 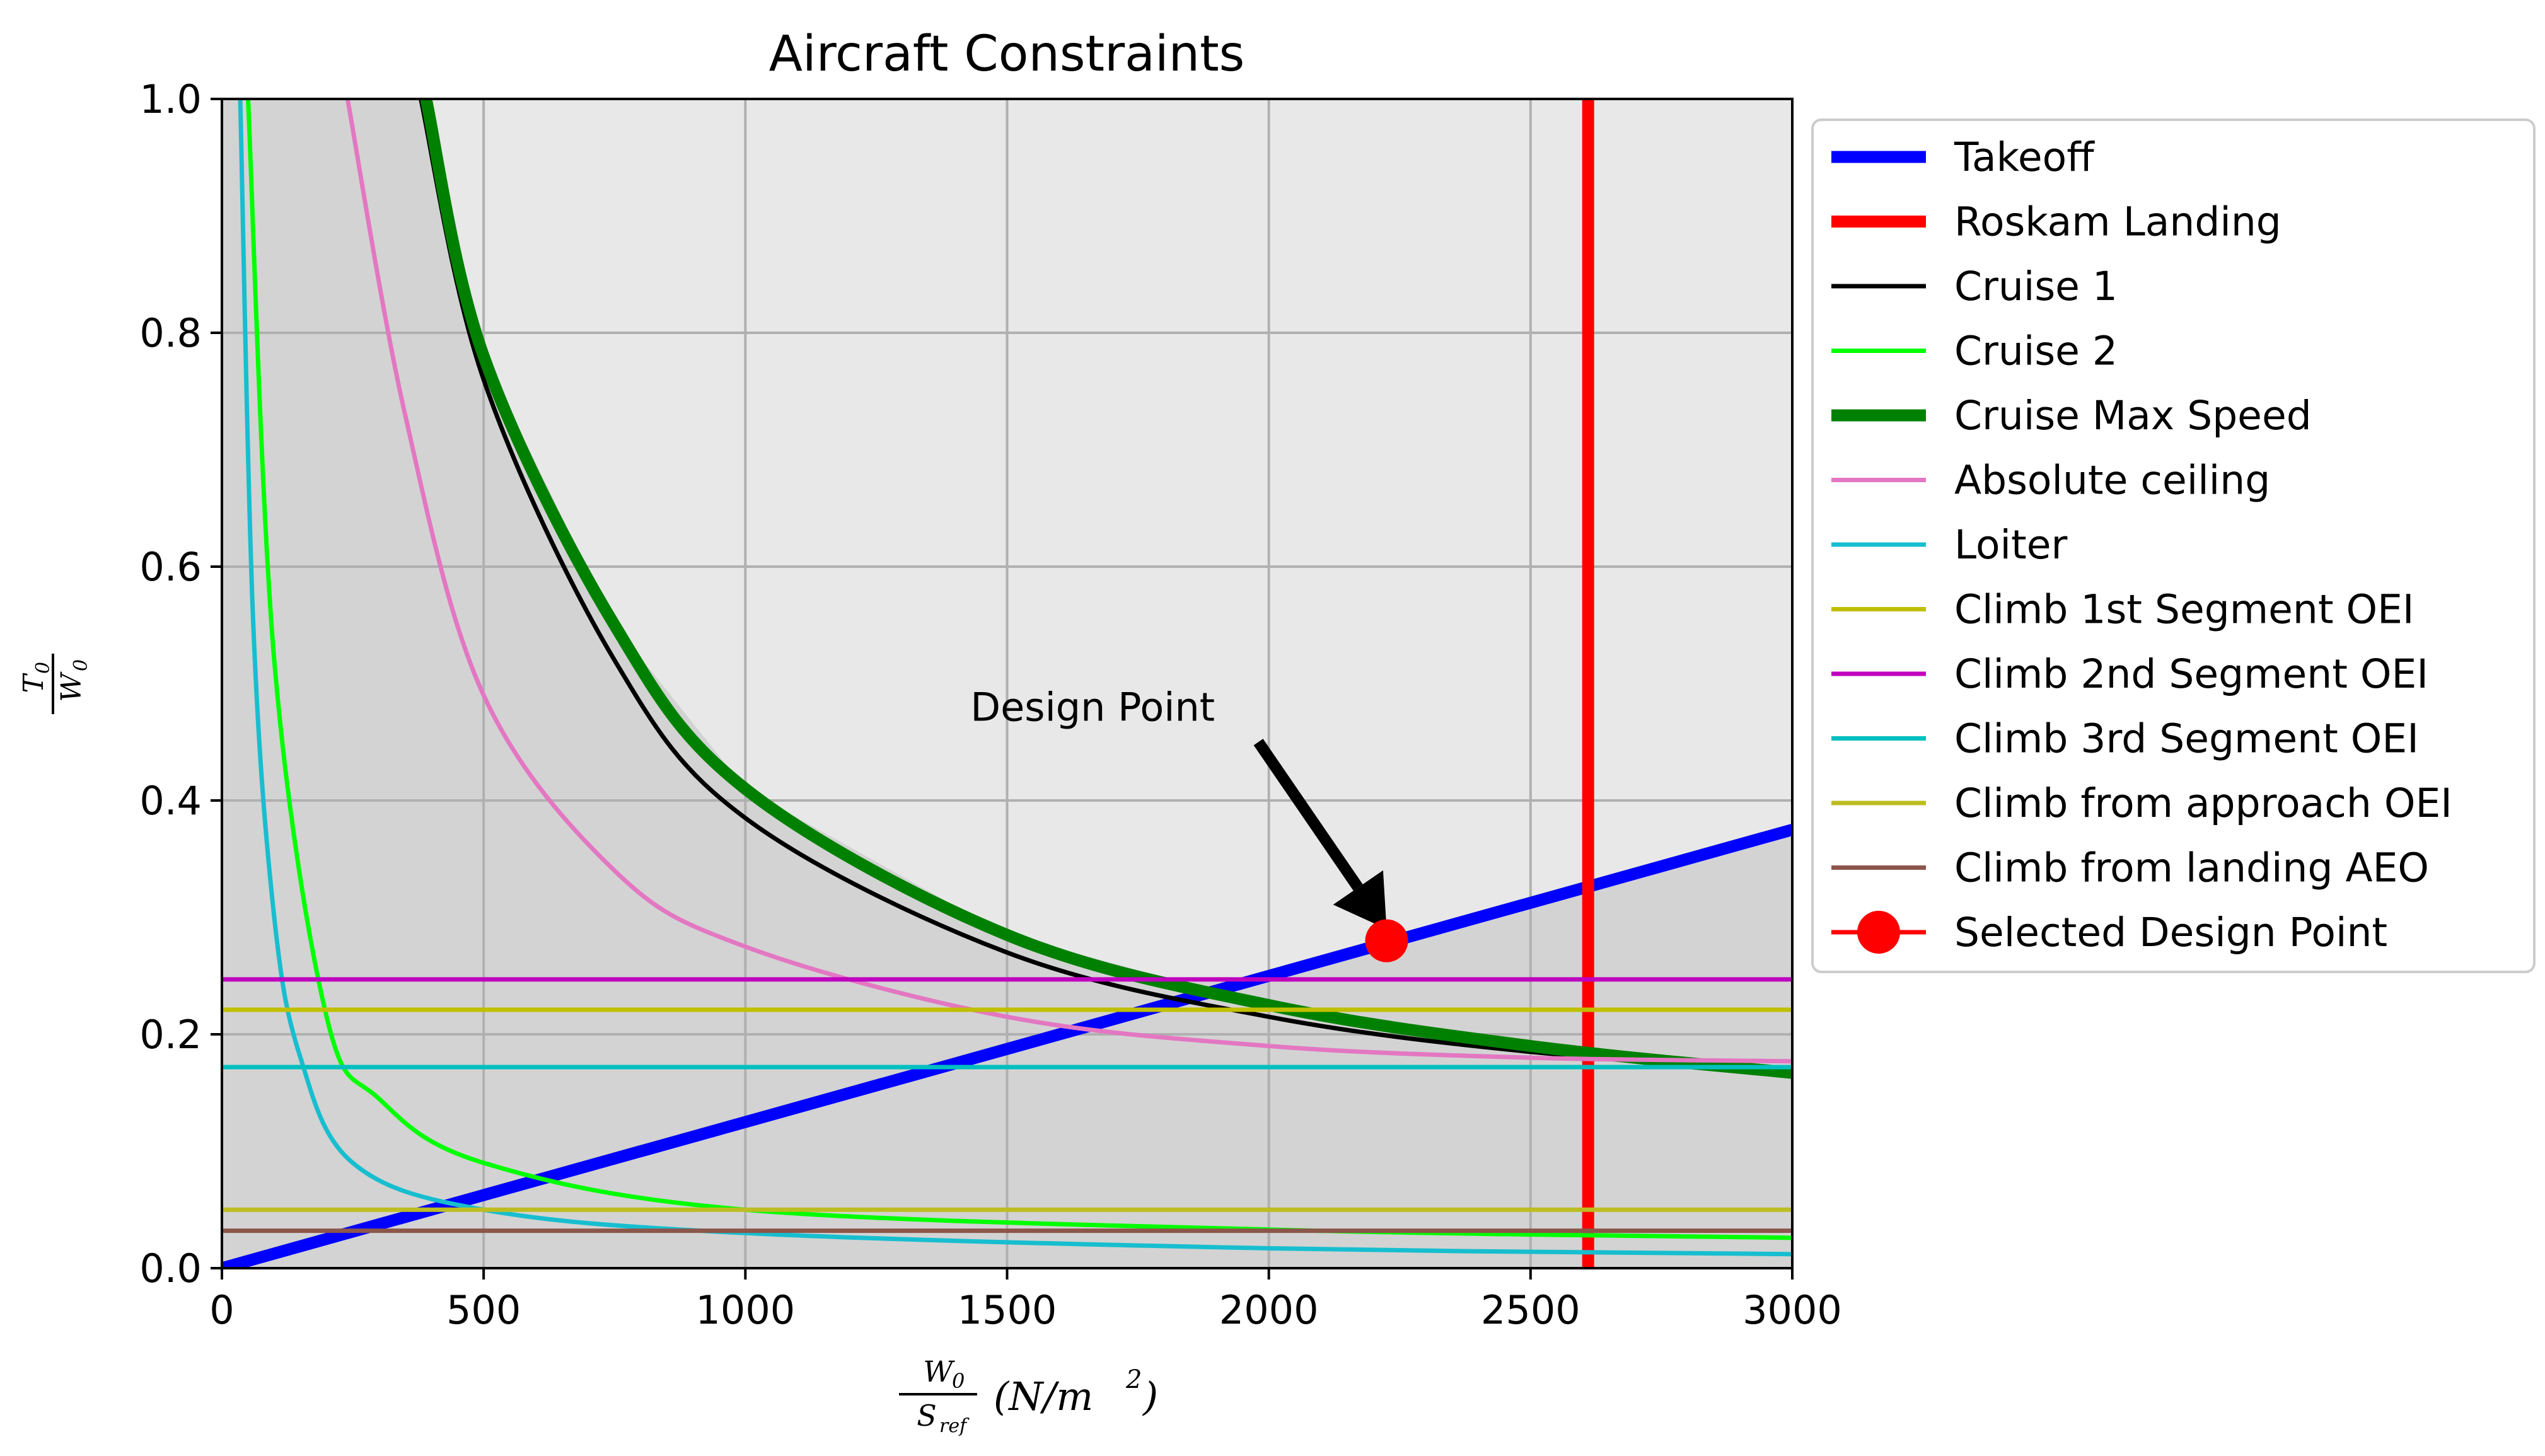 What do you see at coordinates (170, 99) in the screenshot?
I see `y-tick-label: 1.0` at bounding box center [170, 99].